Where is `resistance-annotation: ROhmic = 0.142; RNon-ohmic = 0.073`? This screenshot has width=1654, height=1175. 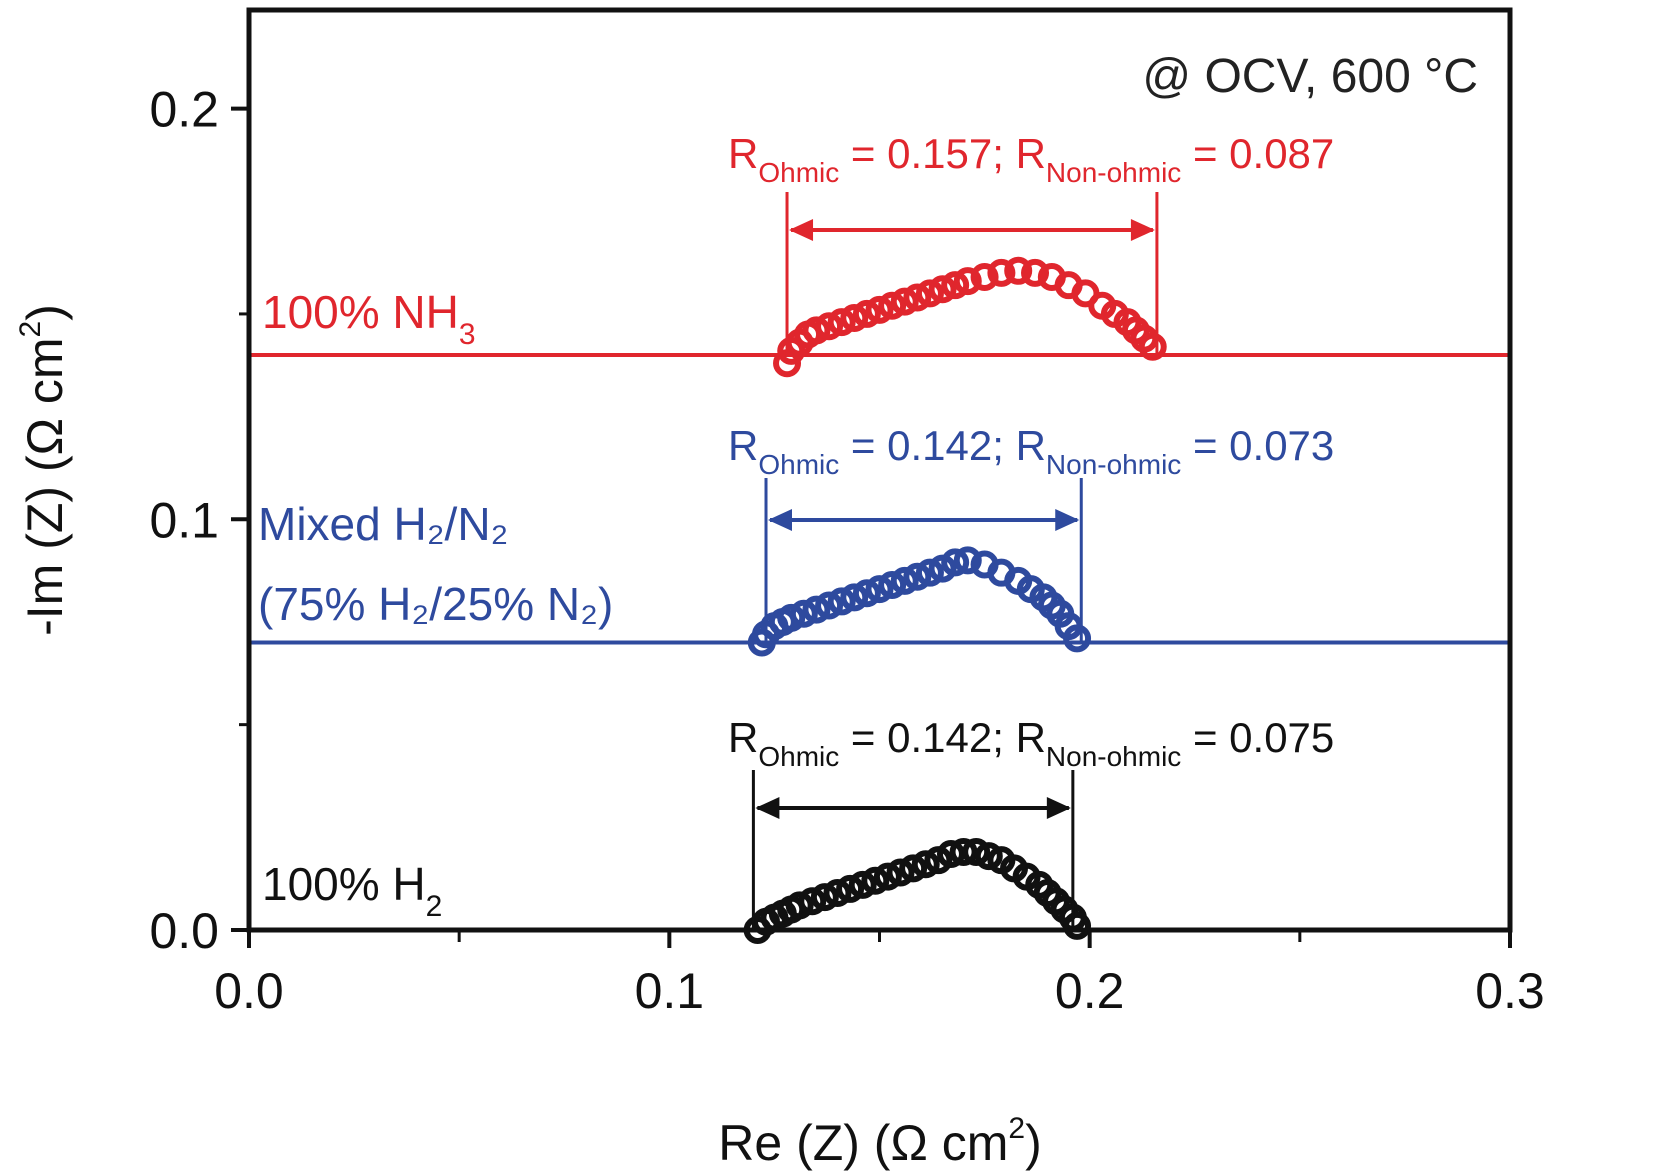 resistance-annotation: ROhmic = 0.142; RNon-ohmic = 0.073 is located at coordinates (1031, 451).